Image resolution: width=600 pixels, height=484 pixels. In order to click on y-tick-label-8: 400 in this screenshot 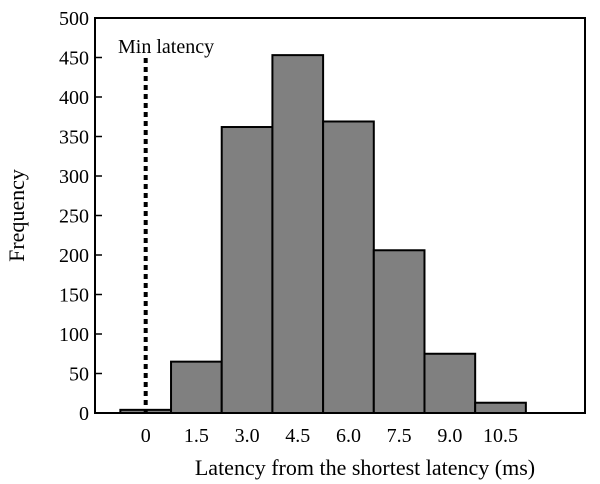, I will do `click(74, 98)`.